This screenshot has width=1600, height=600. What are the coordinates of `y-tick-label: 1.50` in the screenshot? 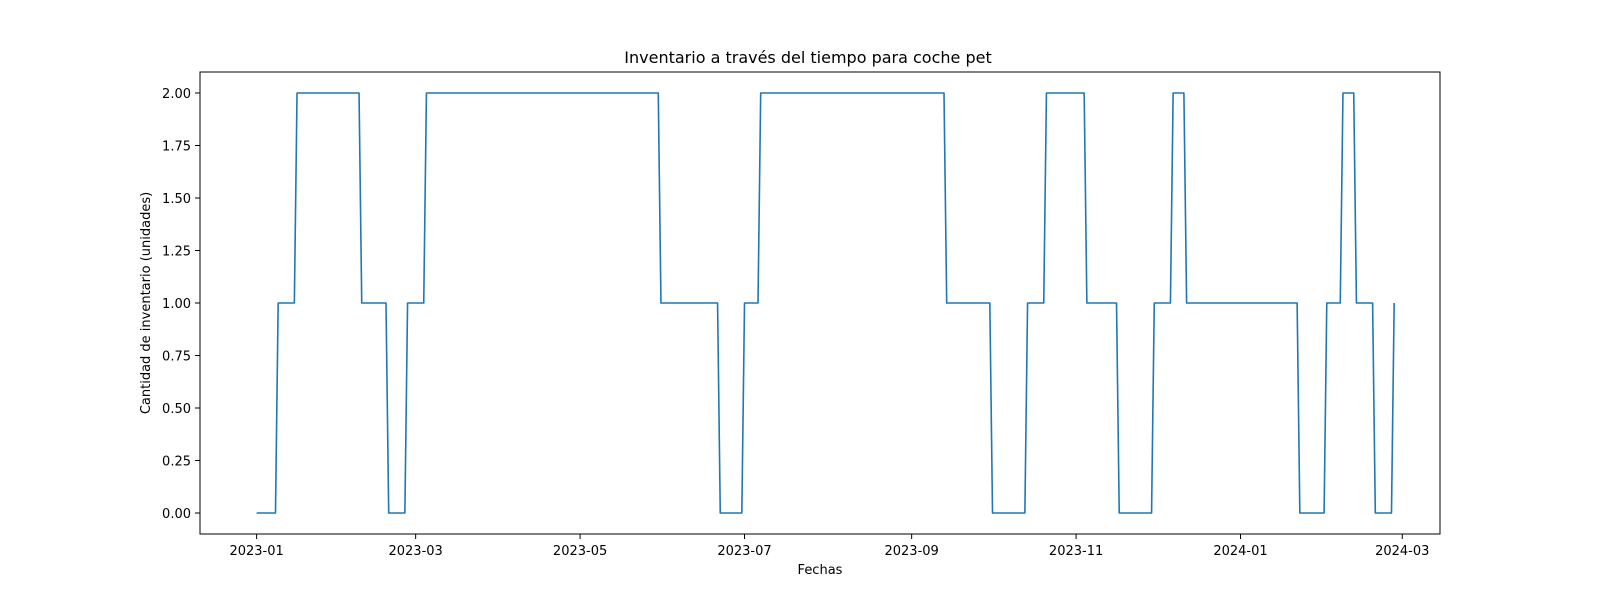 It's located at (176, 199).